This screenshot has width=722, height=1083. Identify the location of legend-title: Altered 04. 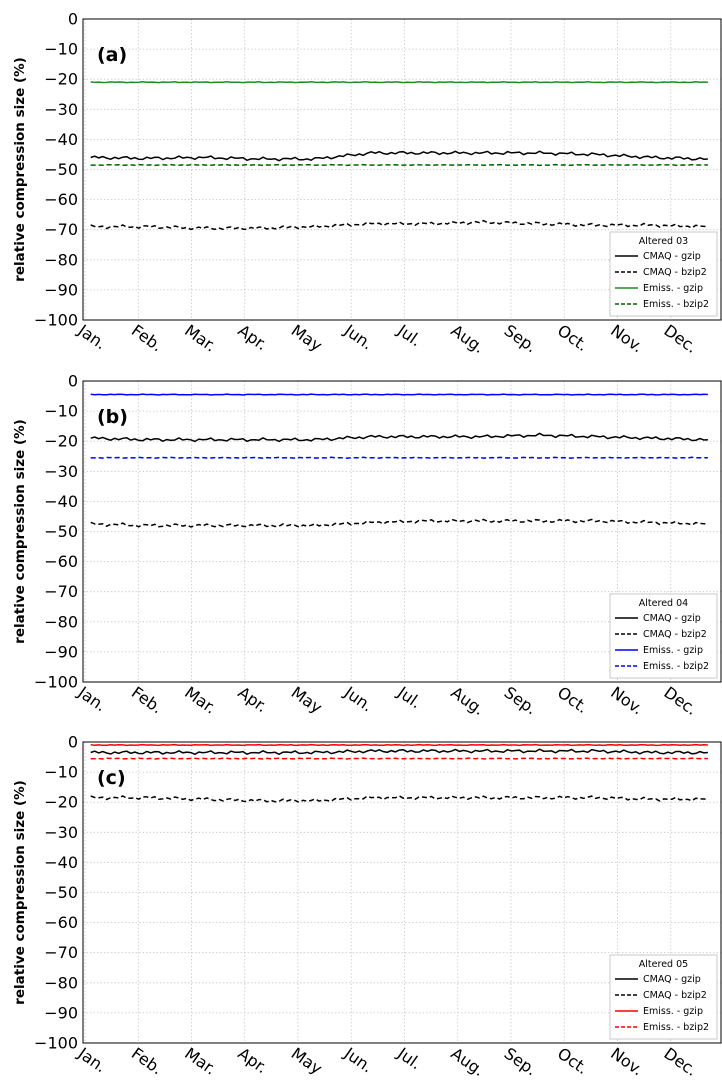
(663, 603).